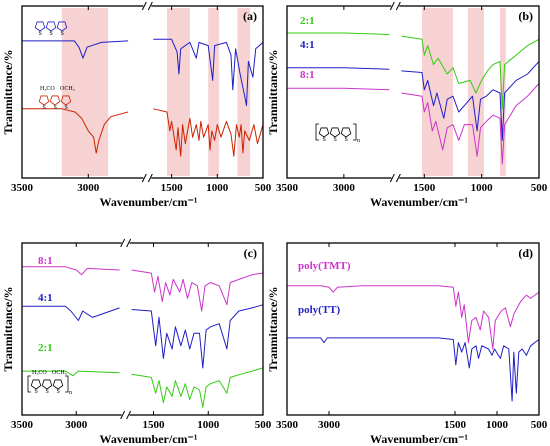  Describe the element at coordinates (59, 373) in the screenshot. I see `methoxy-label: OCH₃` at that location.